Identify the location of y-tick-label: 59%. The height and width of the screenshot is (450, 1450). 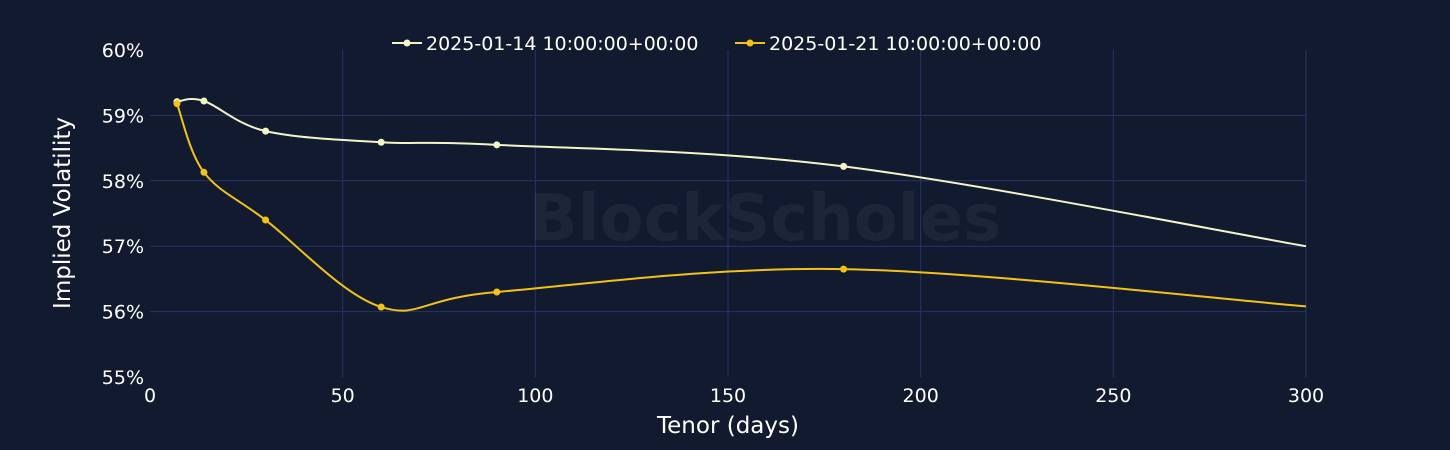
(123, 116).